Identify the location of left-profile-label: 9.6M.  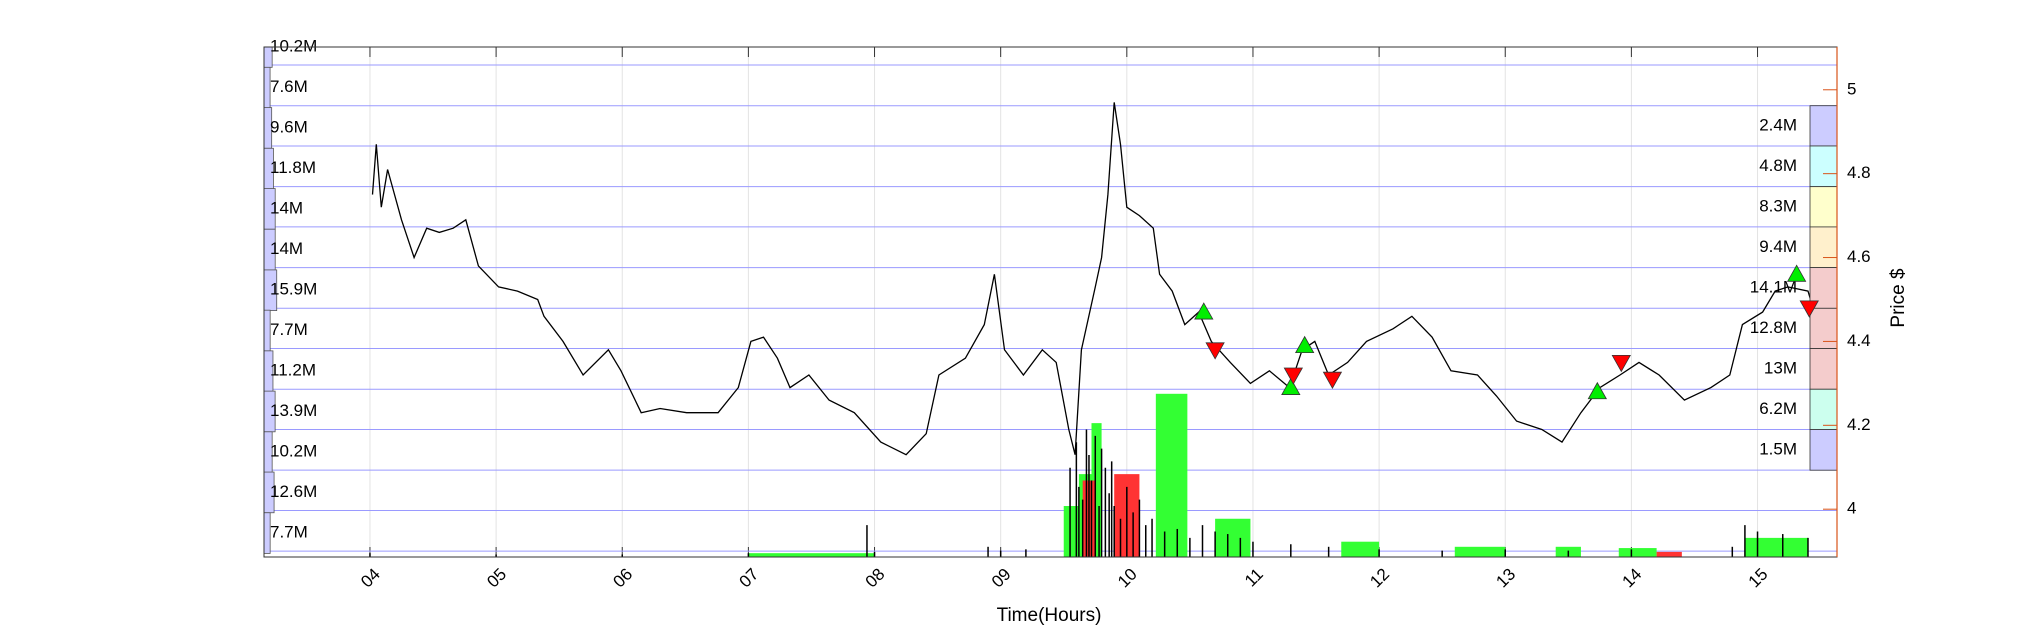
(289, 126).